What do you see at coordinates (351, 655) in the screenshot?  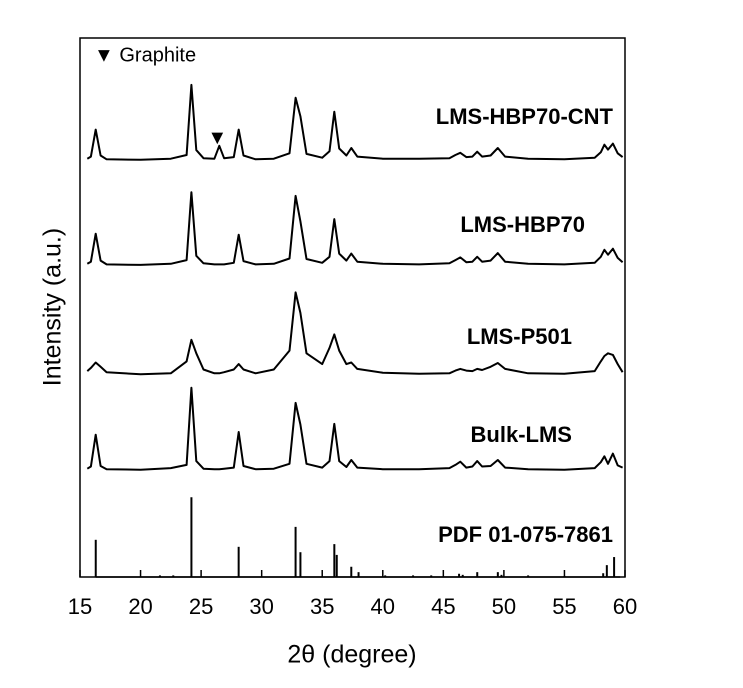 I see `x-axis-label: 2θ (degree)` at bounding box center [351, 655].